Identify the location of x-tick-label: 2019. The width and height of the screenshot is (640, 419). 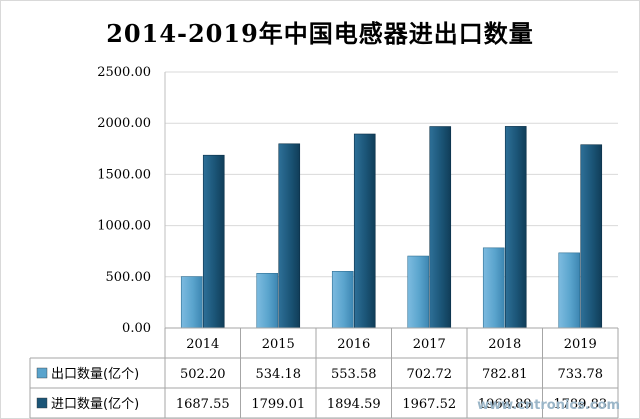
(580, 344).